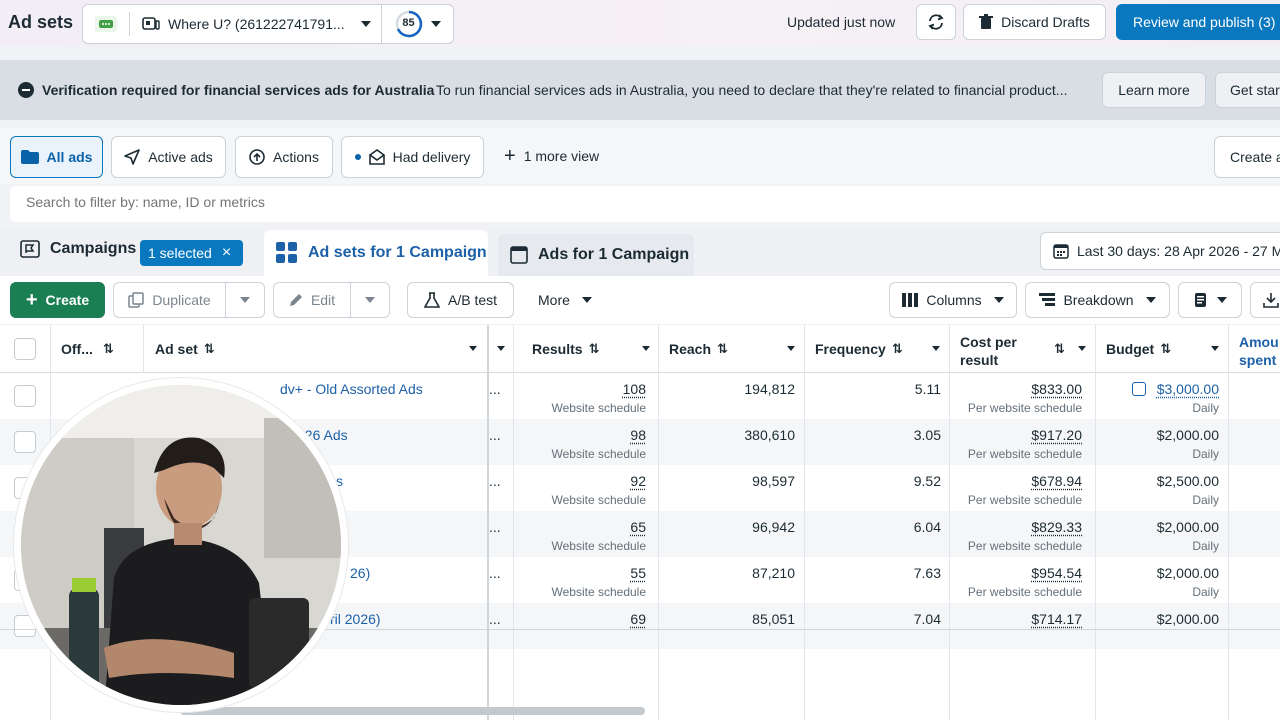 This screenshot has width=1280, height=720. I want to click on col-adset-menu-icon, so click(473, 348).